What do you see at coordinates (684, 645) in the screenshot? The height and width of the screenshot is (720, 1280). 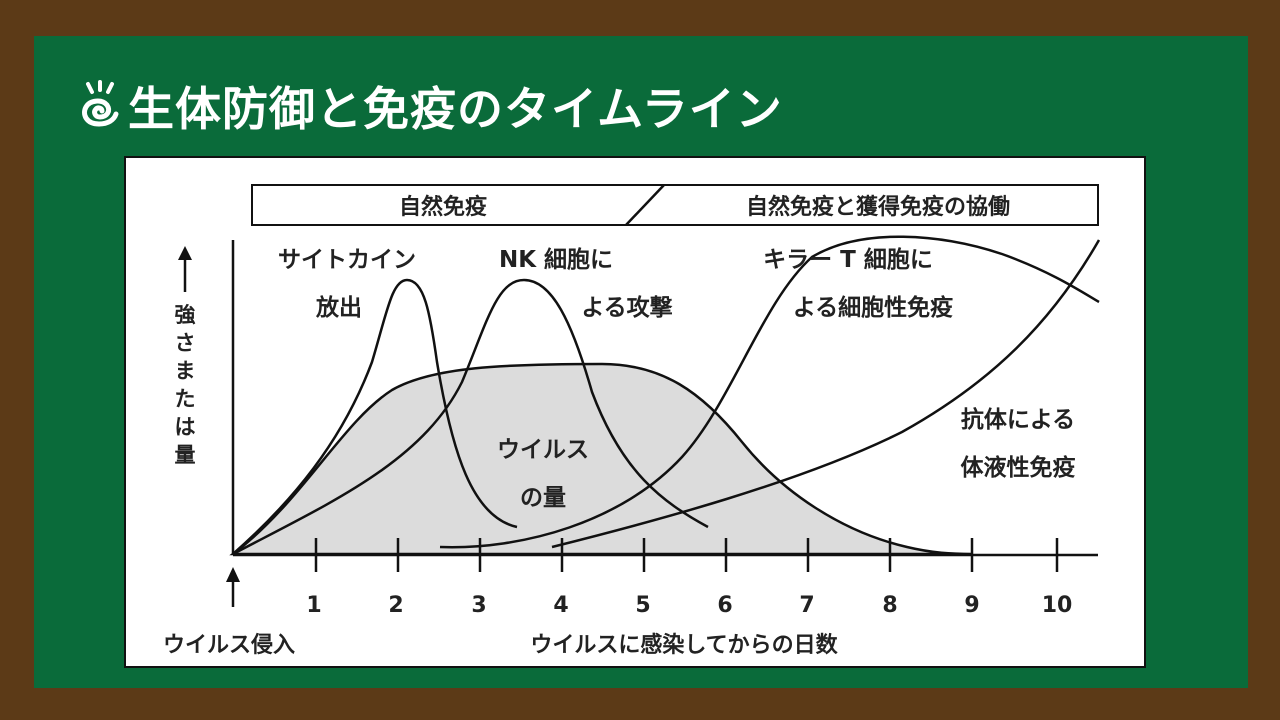 I see `x-axis-label: ウイルスに感染してからの日数` at bounding box center [684, 645].